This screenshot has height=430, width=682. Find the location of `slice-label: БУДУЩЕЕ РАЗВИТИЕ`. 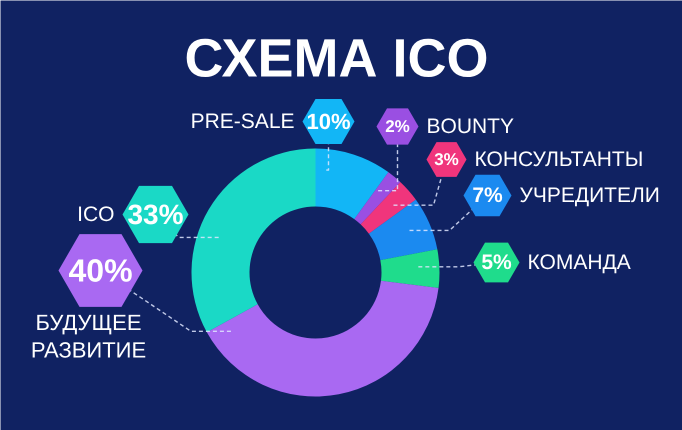

slice-label: БУДУЩЕЕ РАЗВИТИЕ is located at coordinates (88, 336).